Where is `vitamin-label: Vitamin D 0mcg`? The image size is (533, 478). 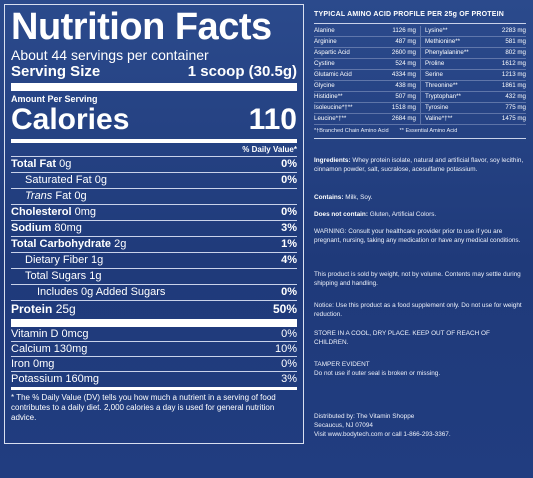
vitamin-label: Vitamin D 0mcg is located at coordinates (50, 334).